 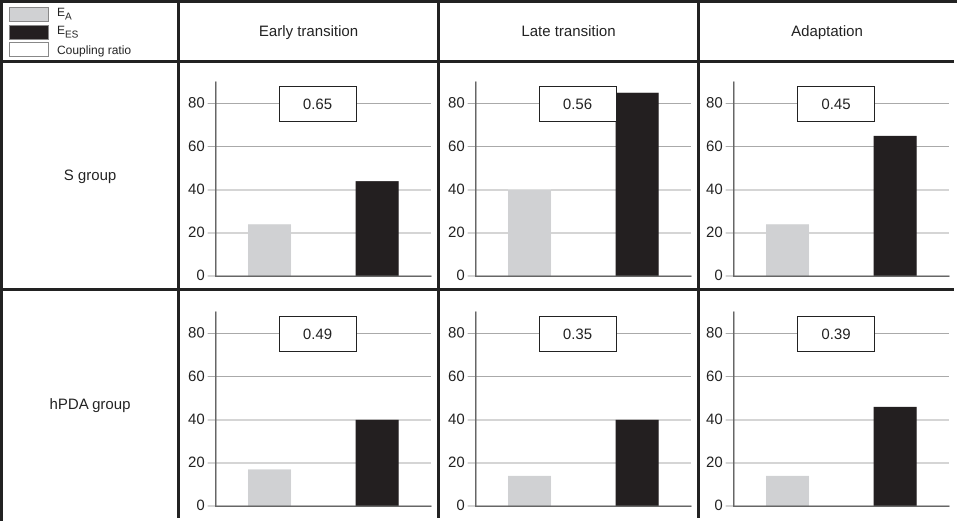 I want to click on label-box: 0.65, so click(x=317, y=104).